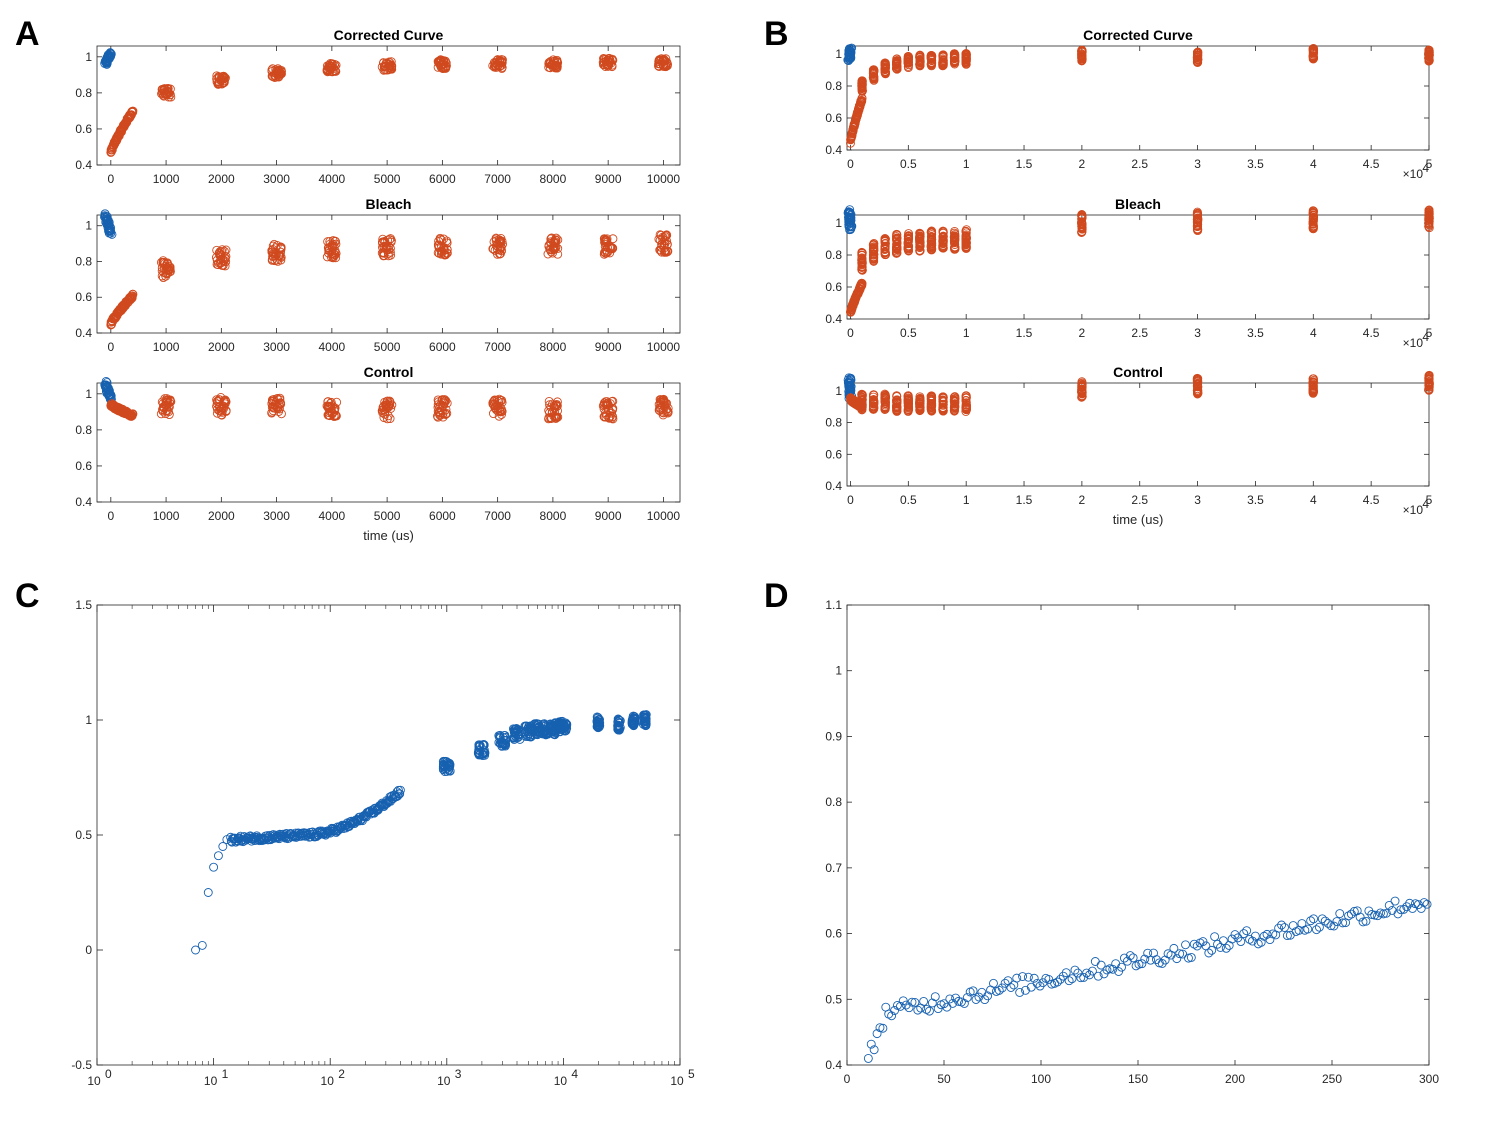 The width and height of the screenshot is (1500, 1125). I want to click on x-tick-label: 1.5, so click(1024, 333).